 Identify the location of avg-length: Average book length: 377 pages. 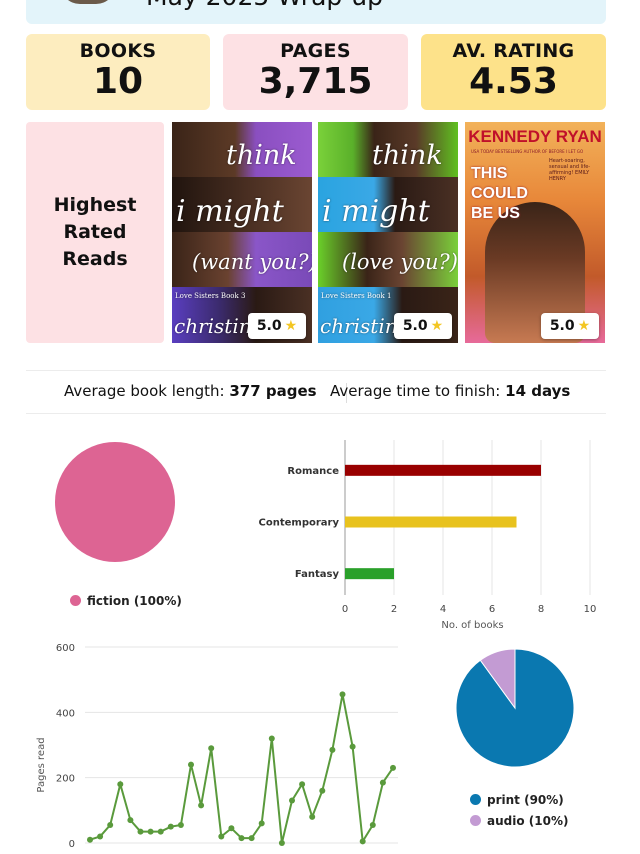
(190, 391).